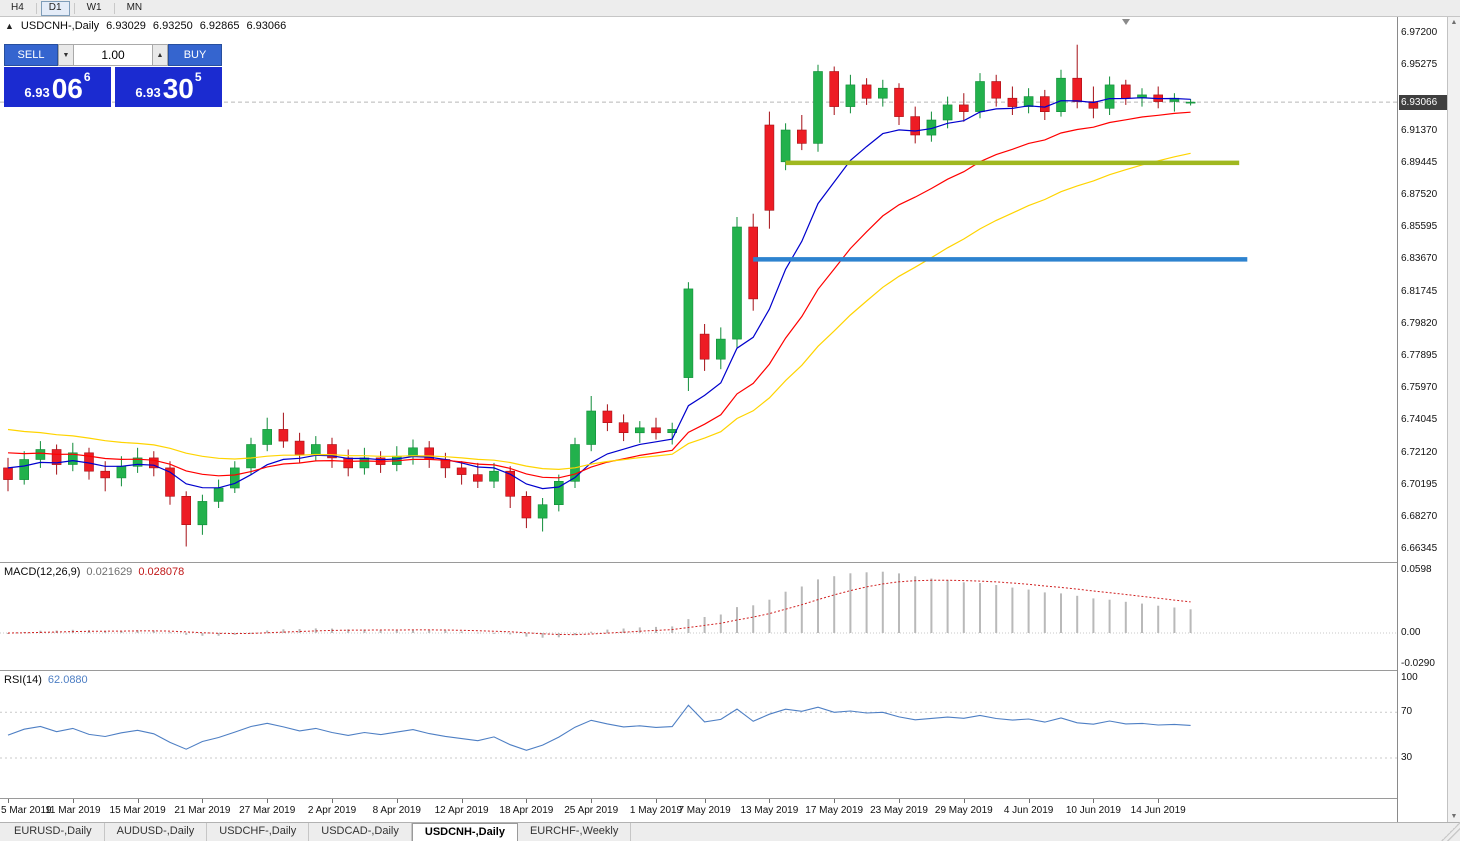 The width and height of the screenshot is (1460, 841). I want to click on tab-eurusd-daily: EURUSD-,Daily, so click(53, 832).